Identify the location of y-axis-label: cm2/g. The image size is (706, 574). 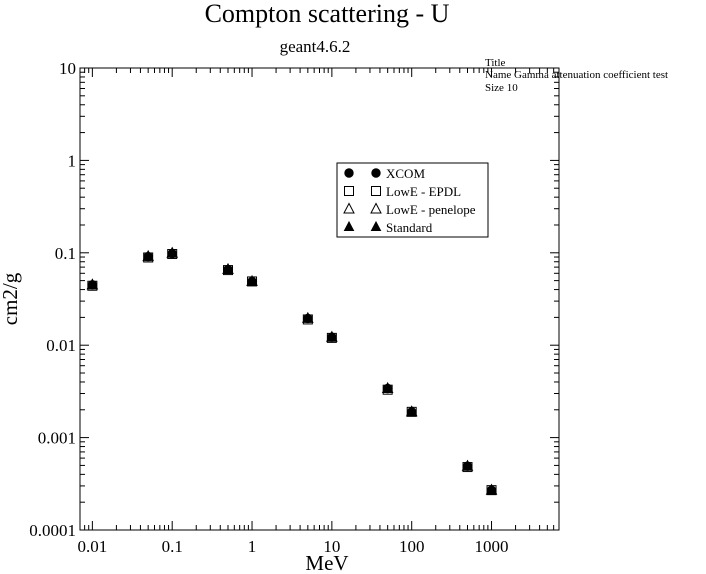
(11, 298).